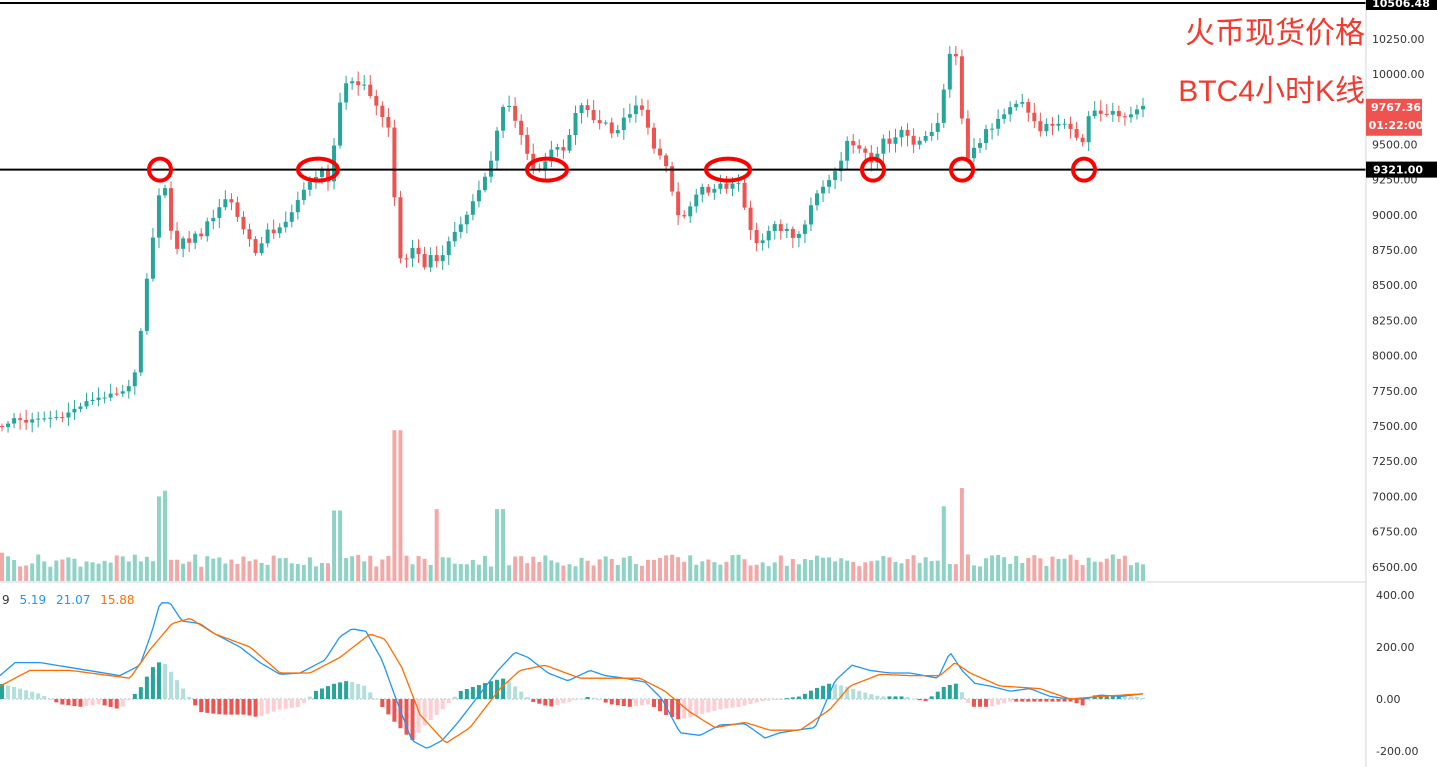  I want to click on support-touch-markers, so click(622, 169).